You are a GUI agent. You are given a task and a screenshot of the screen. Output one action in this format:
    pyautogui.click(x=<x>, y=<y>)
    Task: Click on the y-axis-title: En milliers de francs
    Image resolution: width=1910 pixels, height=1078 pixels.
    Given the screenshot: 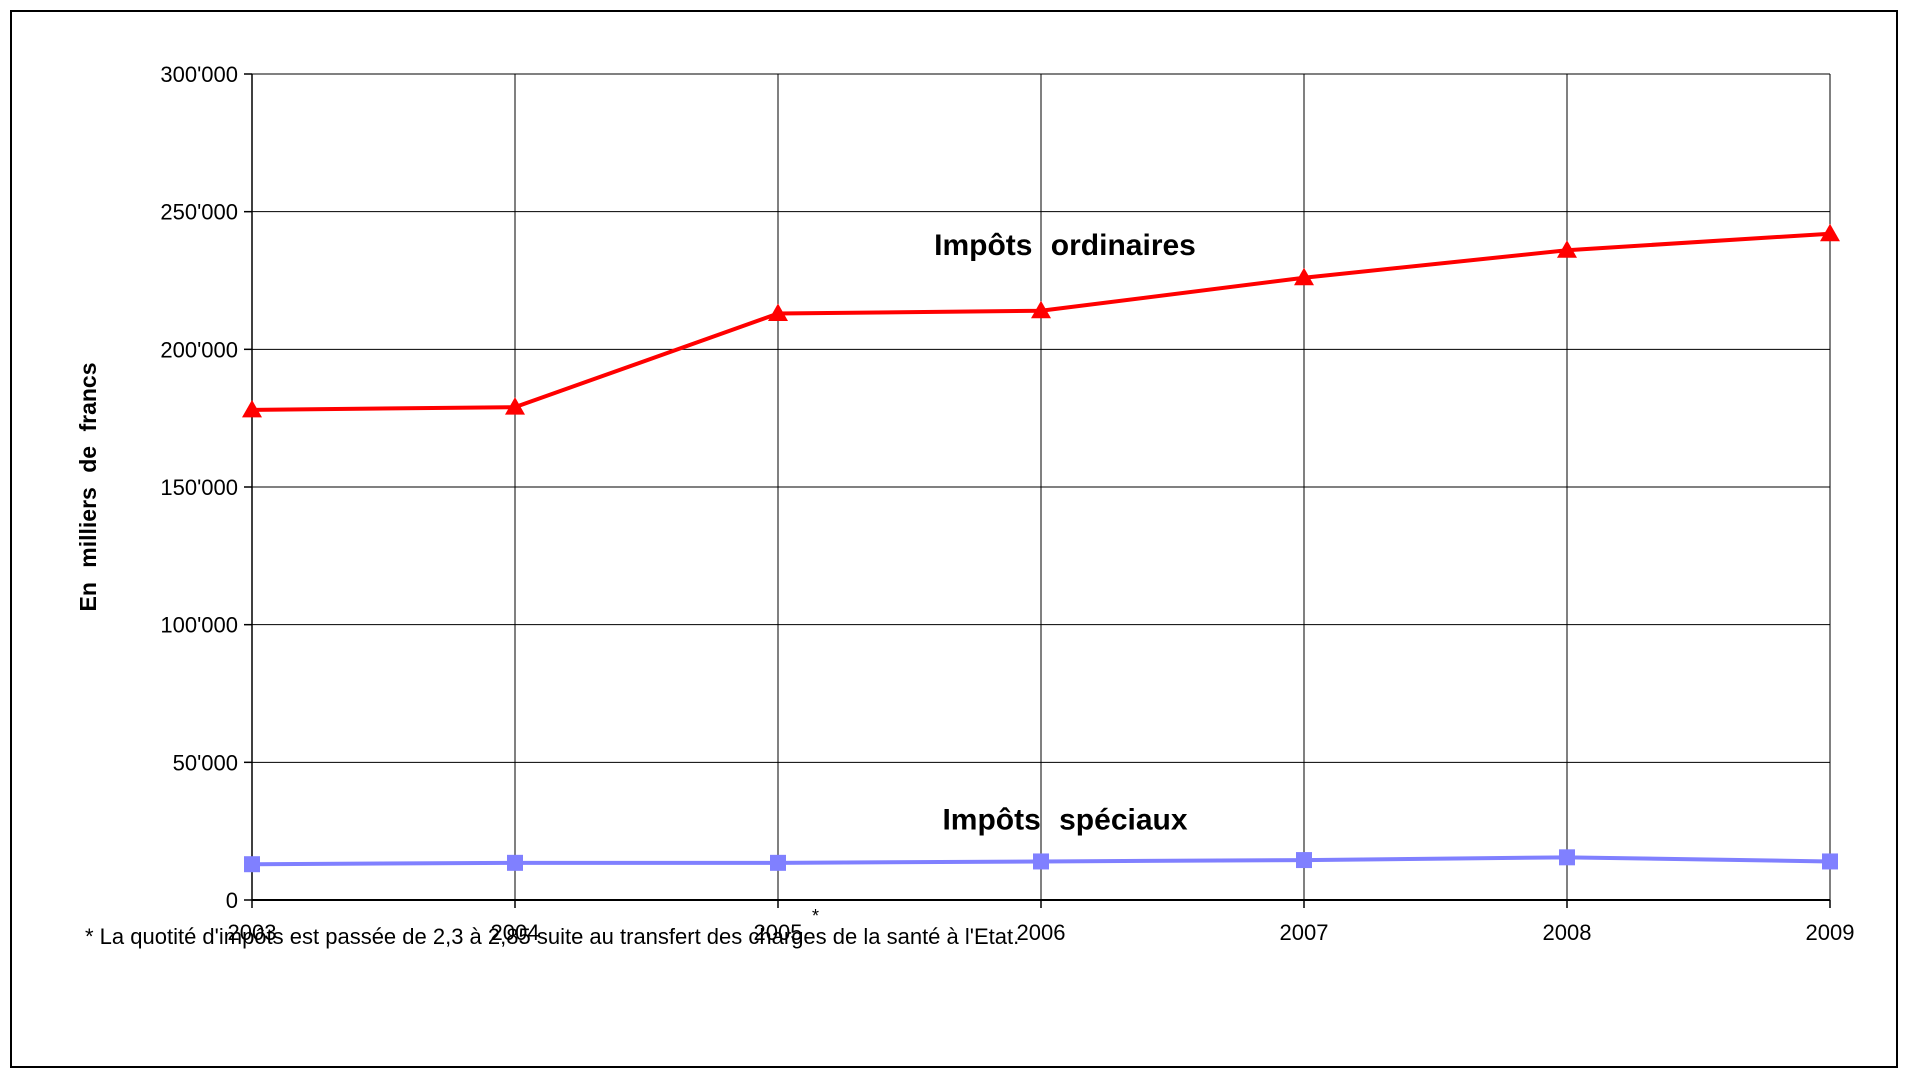 What is the action you would take?
    pyautogui.click(x=88, y=487)
    